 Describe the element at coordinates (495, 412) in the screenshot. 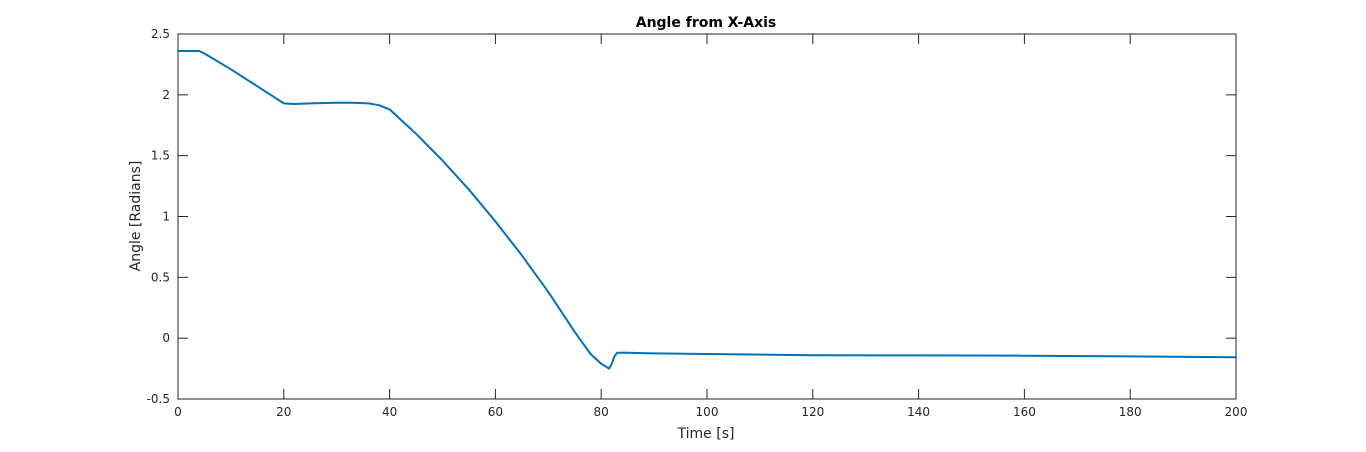

I see `x-tick-label: 60` at that location.